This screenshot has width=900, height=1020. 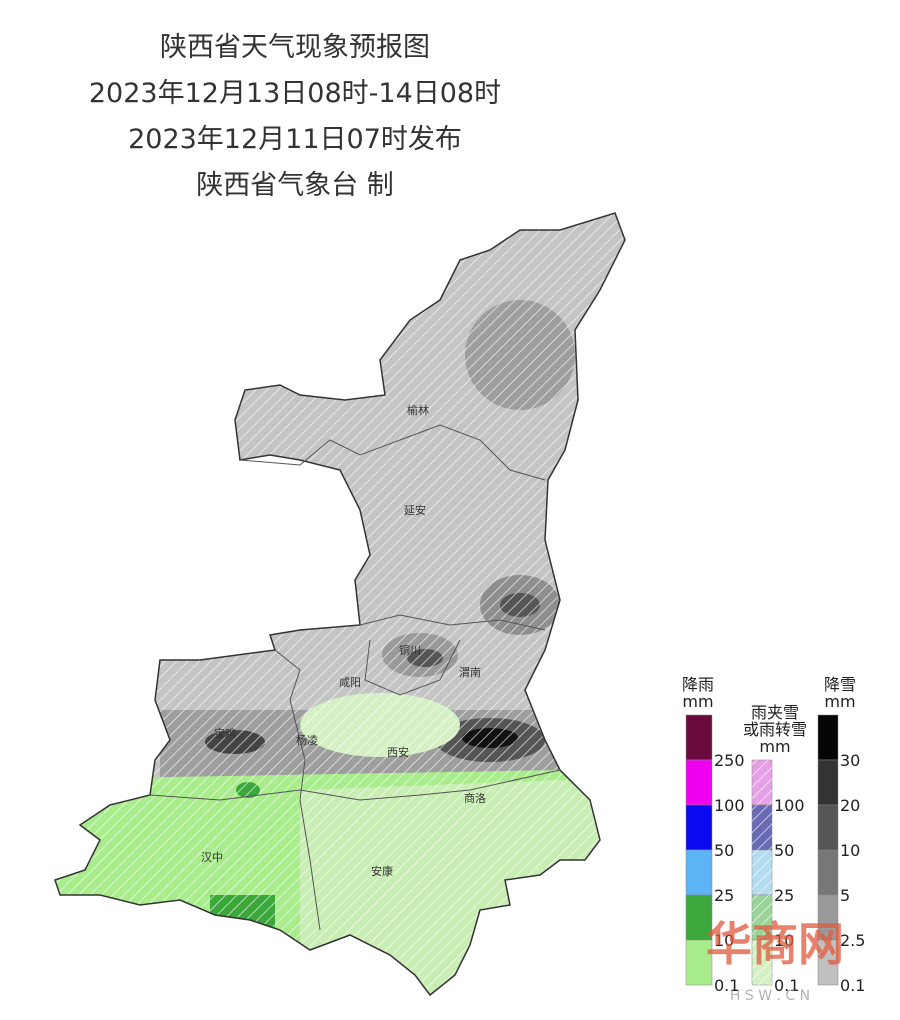 I want to click on city-label: 杨凌, so click(x=307, y=740).